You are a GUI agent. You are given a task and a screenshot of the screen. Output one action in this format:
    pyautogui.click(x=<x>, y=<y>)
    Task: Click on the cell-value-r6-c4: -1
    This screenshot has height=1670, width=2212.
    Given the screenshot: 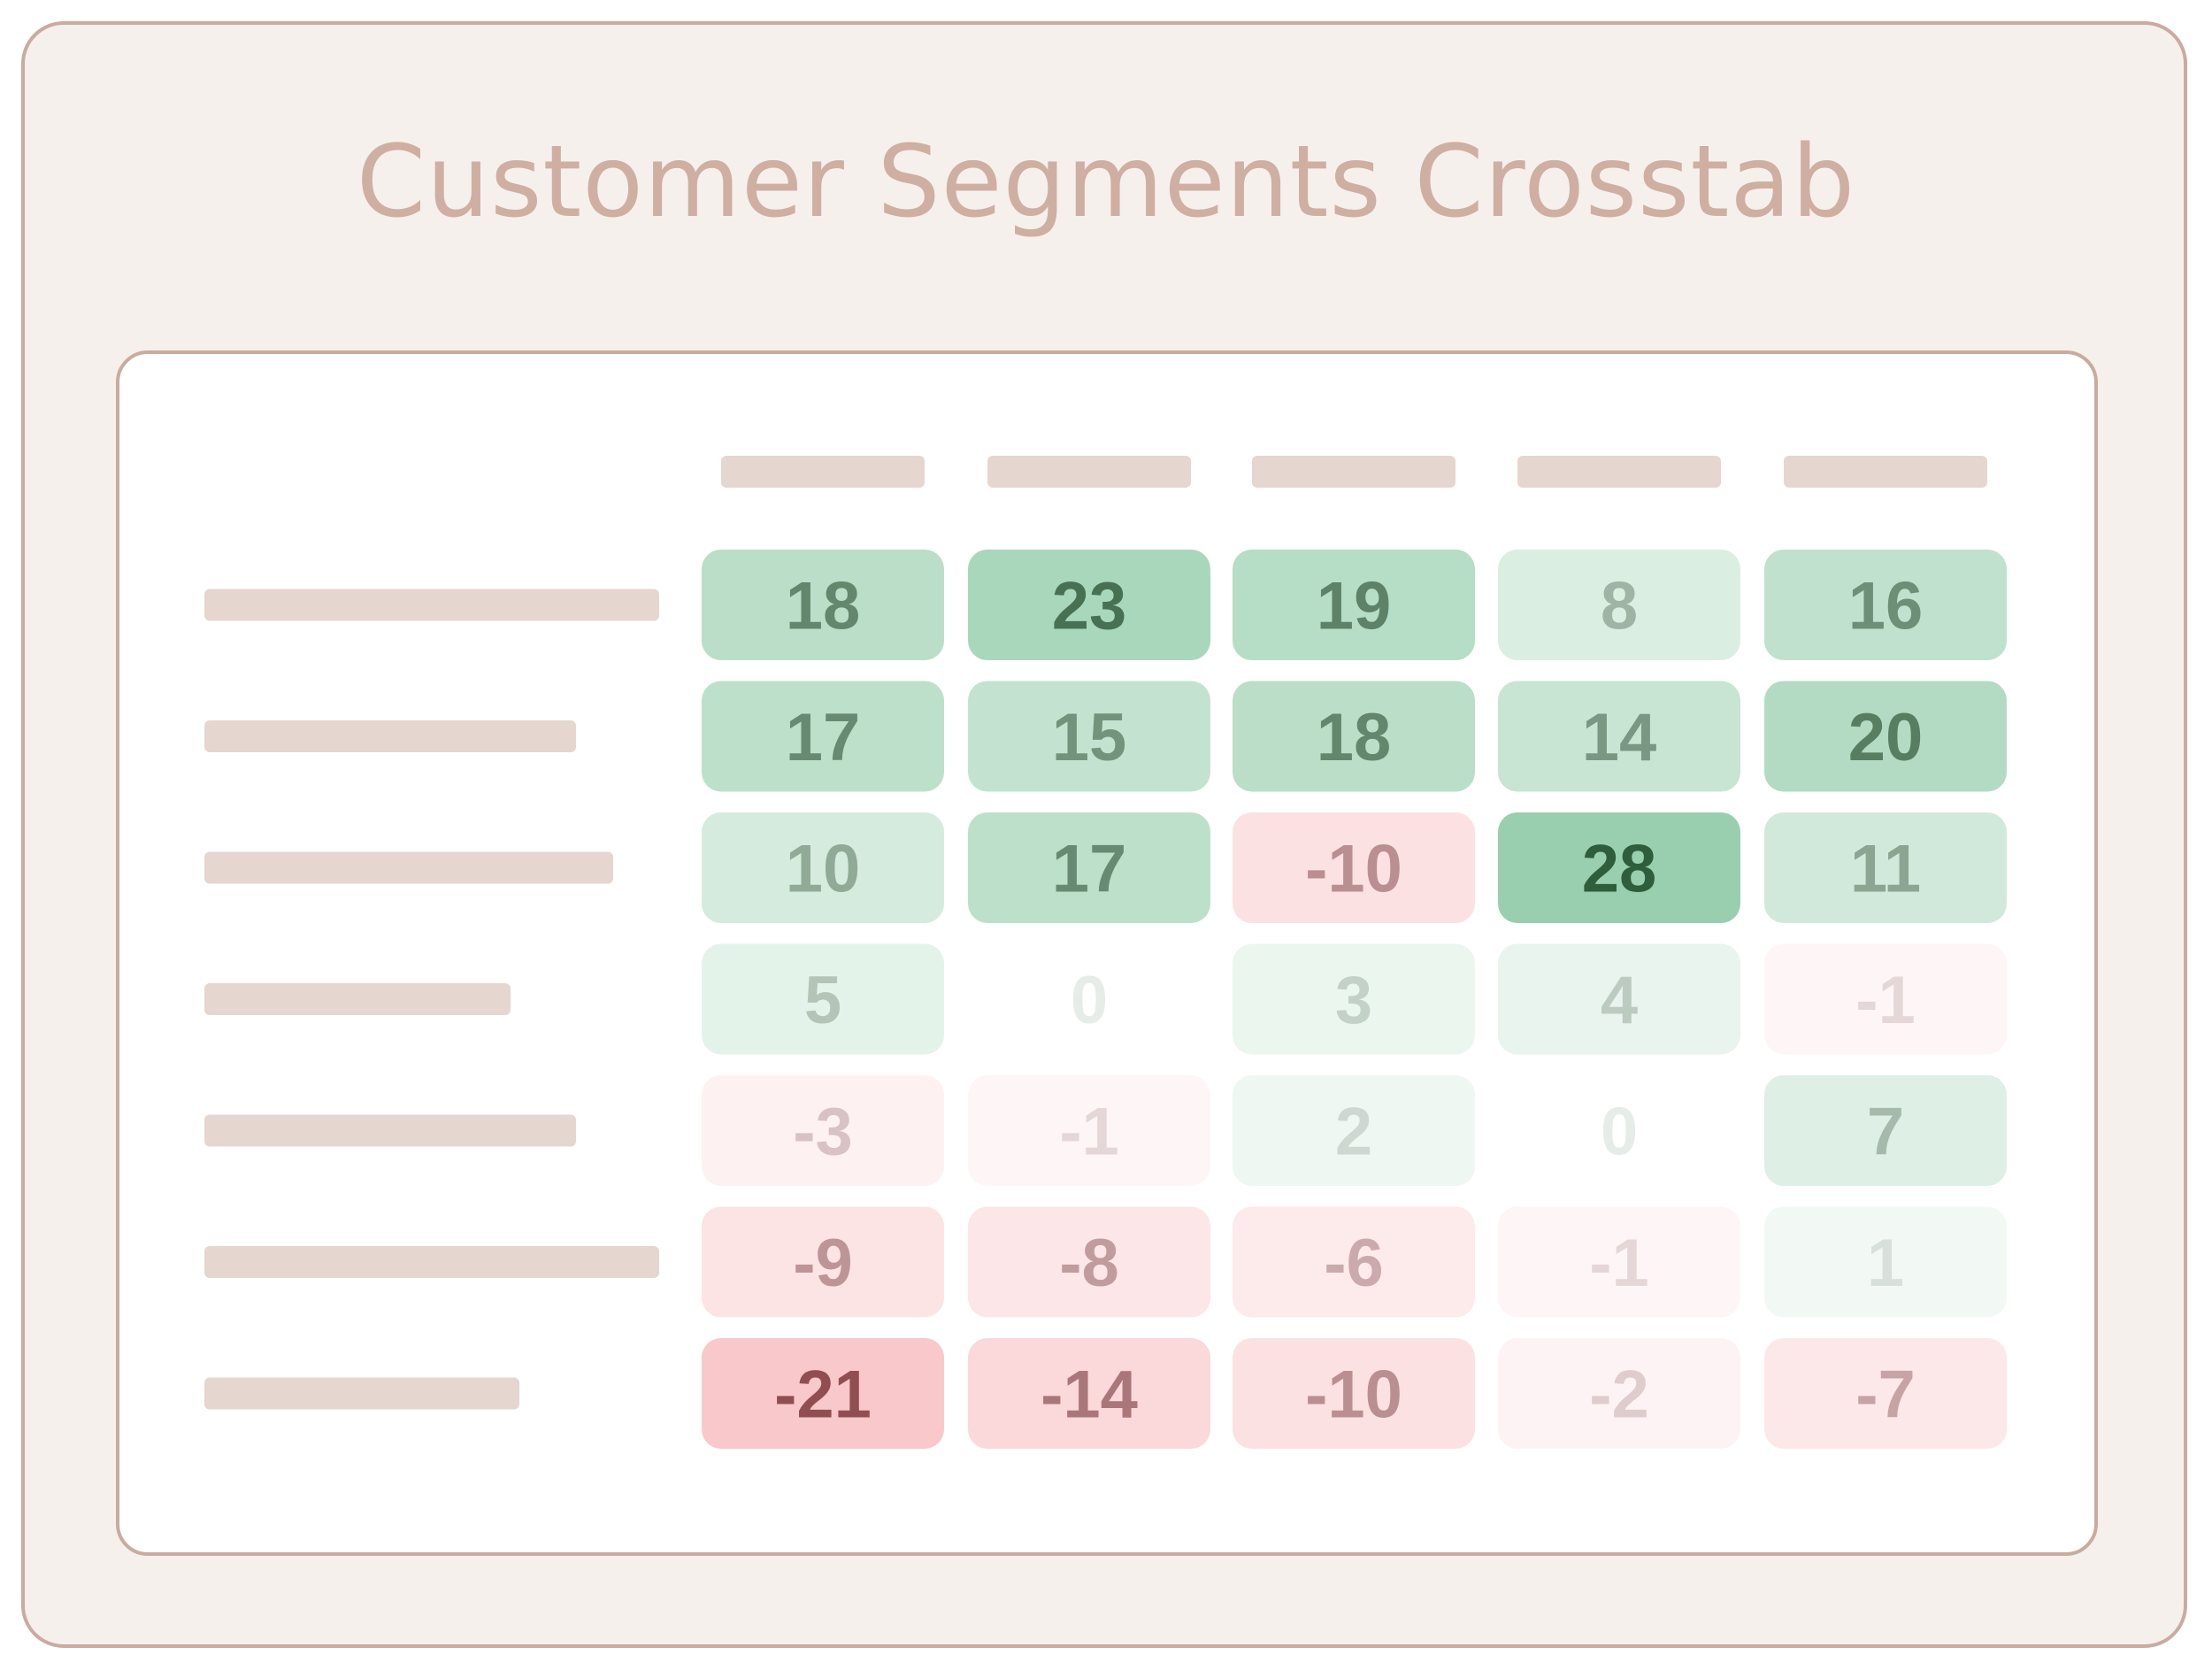 What is the action you would take?
    pyautogui.click(x=1619, y=1263)
    